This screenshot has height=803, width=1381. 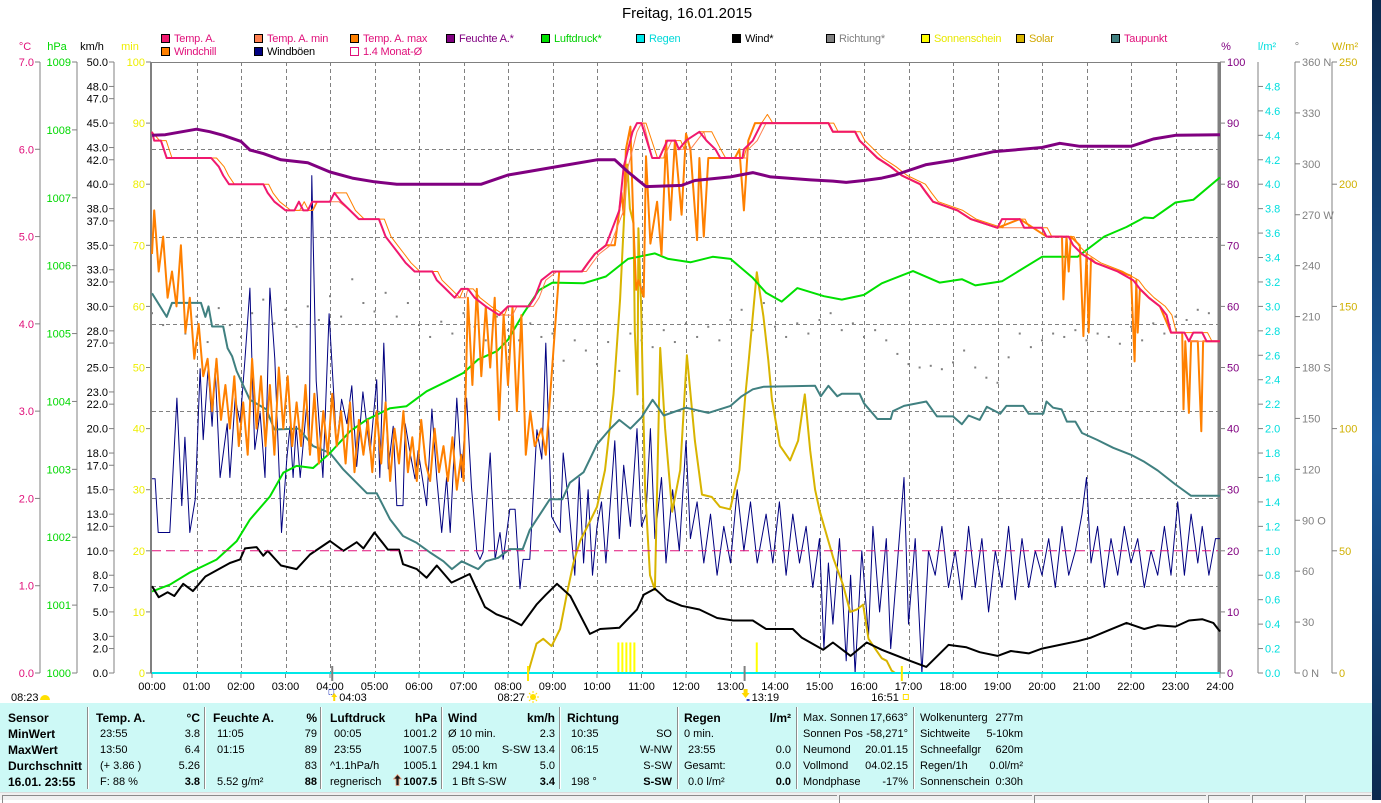 What do you see at coordinates (775, 687) in the screenshot?
I see `x-tick-label: 14:00` at bounding box center [775, 687].